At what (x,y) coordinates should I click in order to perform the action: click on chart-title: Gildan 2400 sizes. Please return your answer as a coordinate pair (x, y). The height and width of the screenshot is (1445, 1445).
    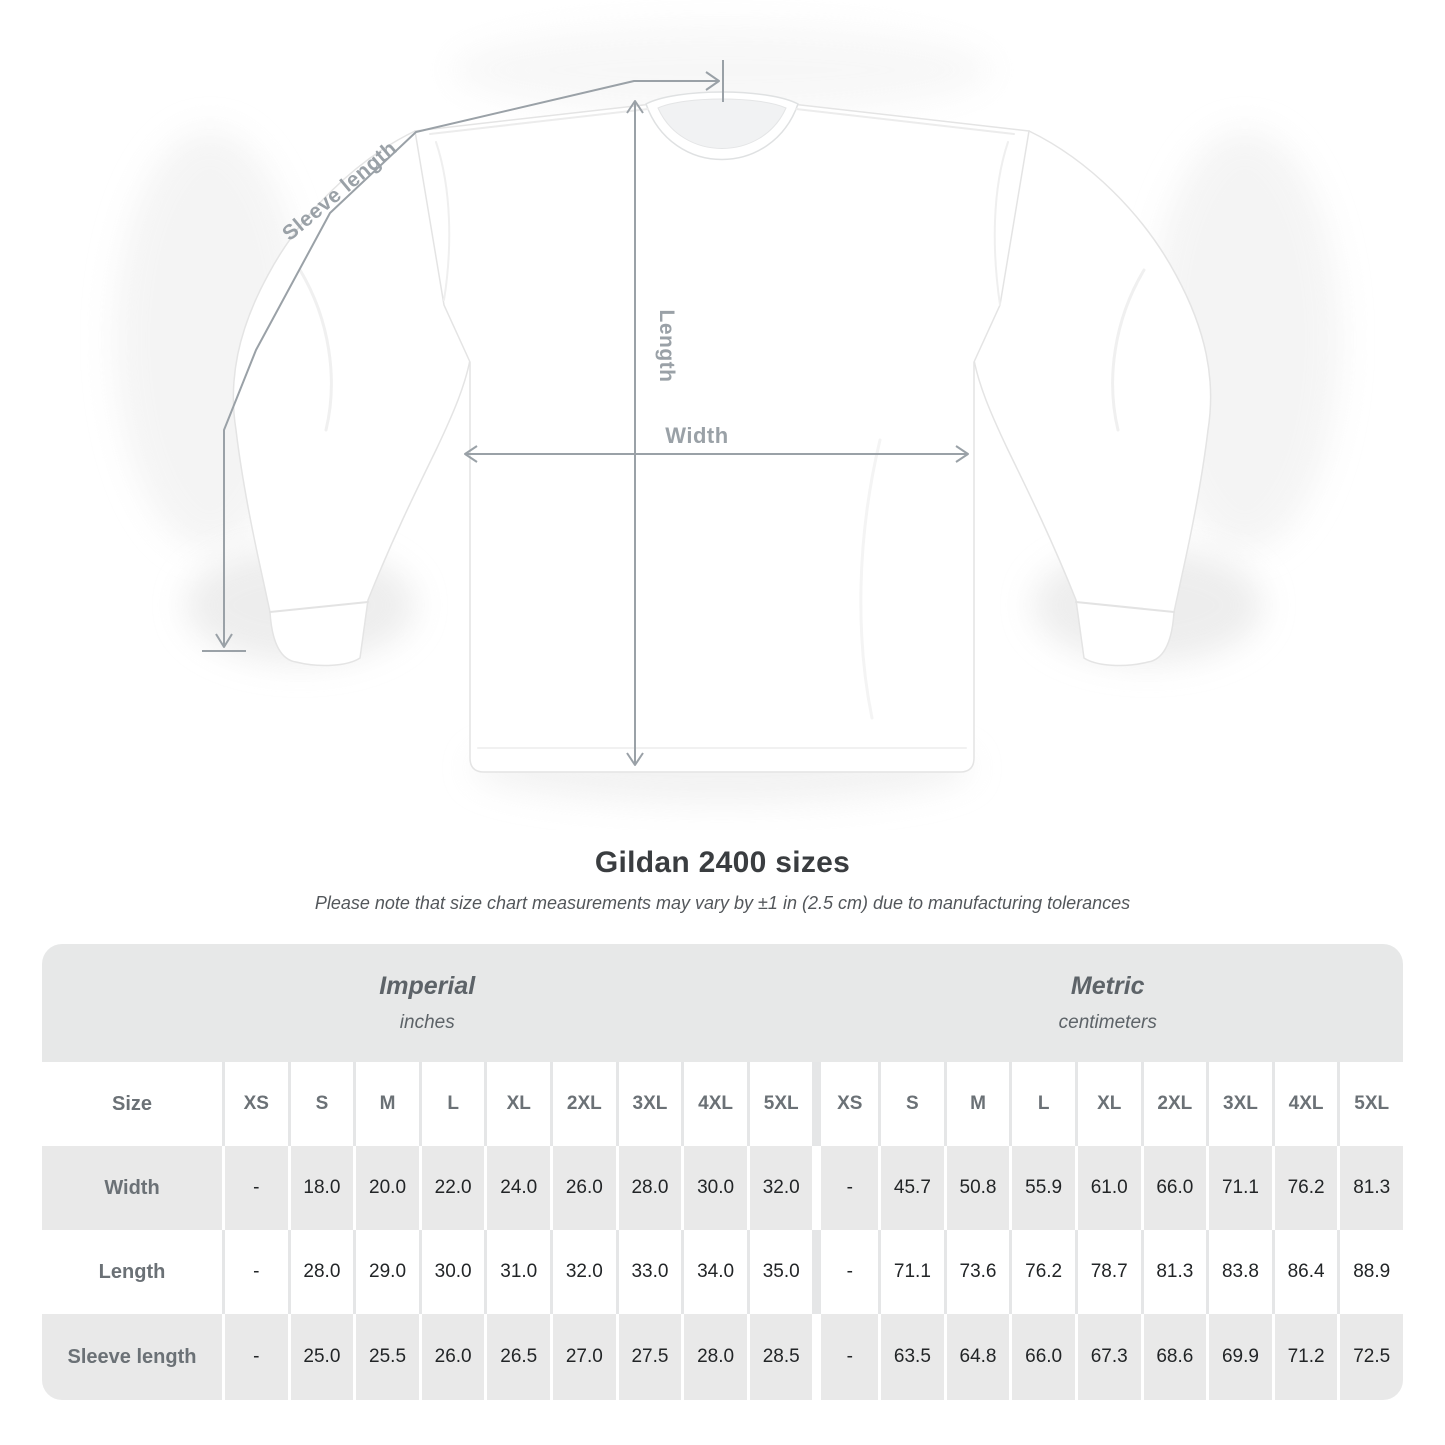
    Looking at the image, I should click on (722, 862).